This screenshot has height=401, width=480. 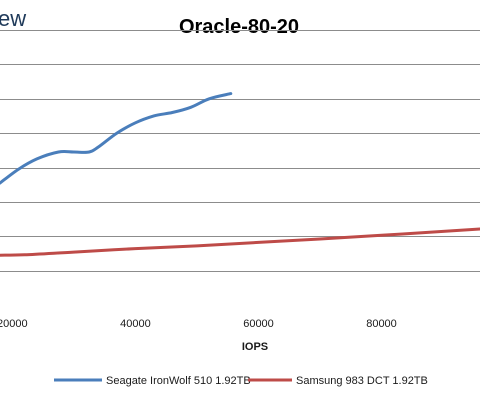 I want to click on legend-item-0: Seagate IronWolf 510 1.92TB, so click(x=152, y=381).